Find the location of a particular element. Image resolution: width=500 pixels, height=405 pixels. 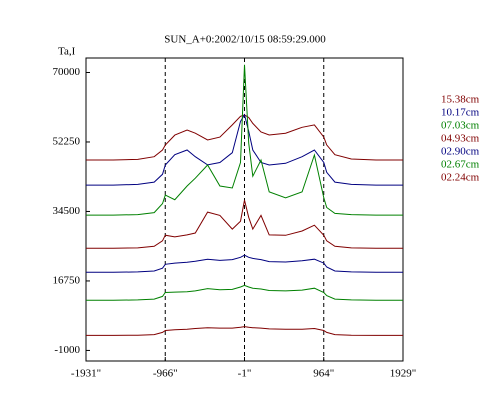

x-tick-label: -966" is located at coordinates (165, 374).